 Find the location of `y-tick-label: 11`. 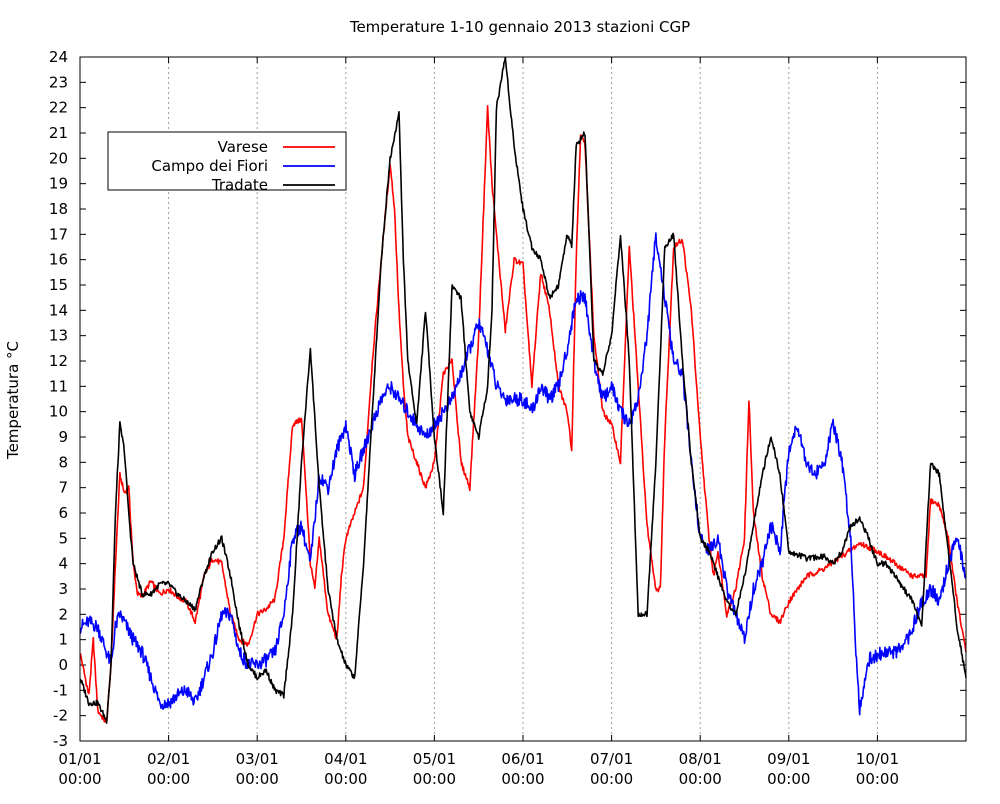

y-tick-label: 11 is located at coordinates (58, 386).